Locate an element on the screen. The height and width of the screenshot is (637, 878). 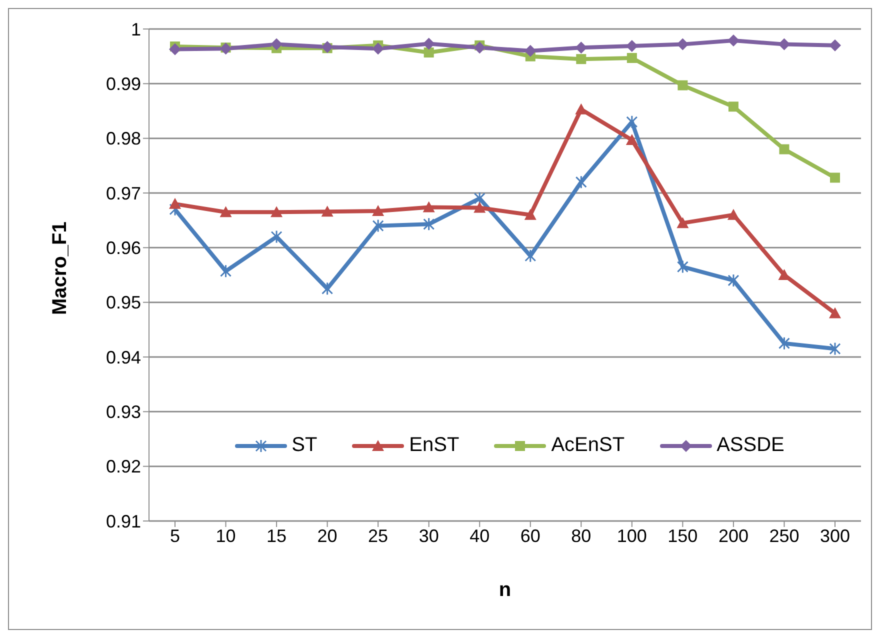
y-axis-title: Macro_F1 is located at coordinates (60, 268).